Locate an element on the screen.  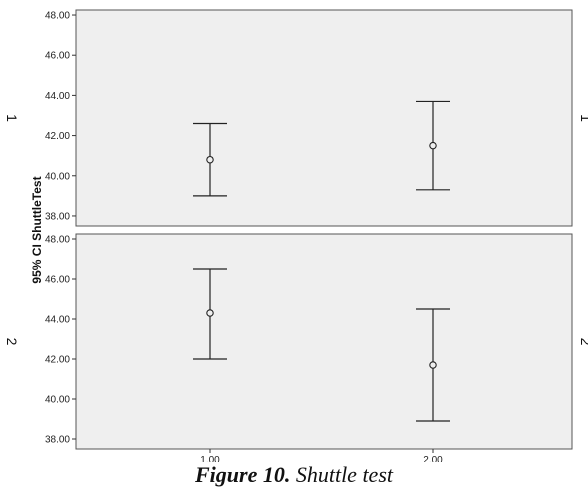
panel-label-right: 2 is located at coordinates (583, 342).